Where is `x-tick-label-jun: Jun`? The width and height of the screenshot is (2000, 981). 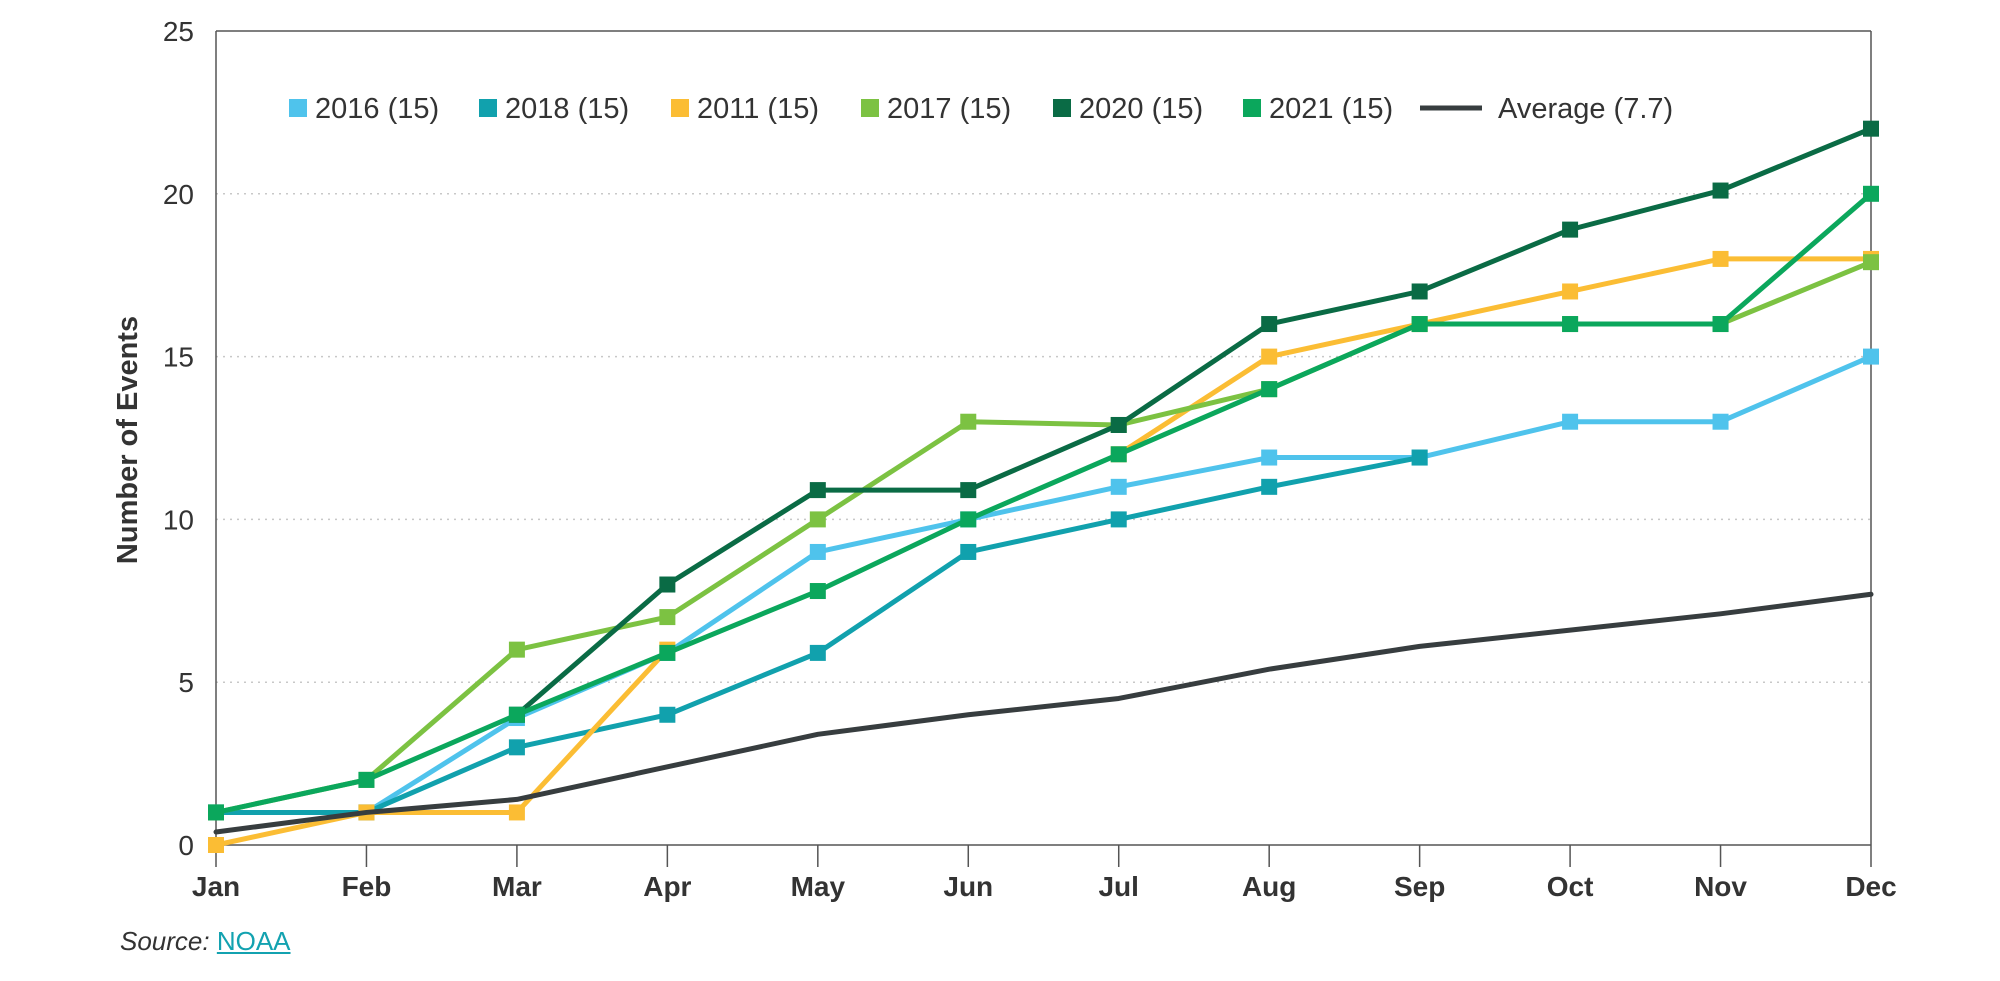
x-tick-label-jun: Jun is located at coordinates (968, 886).